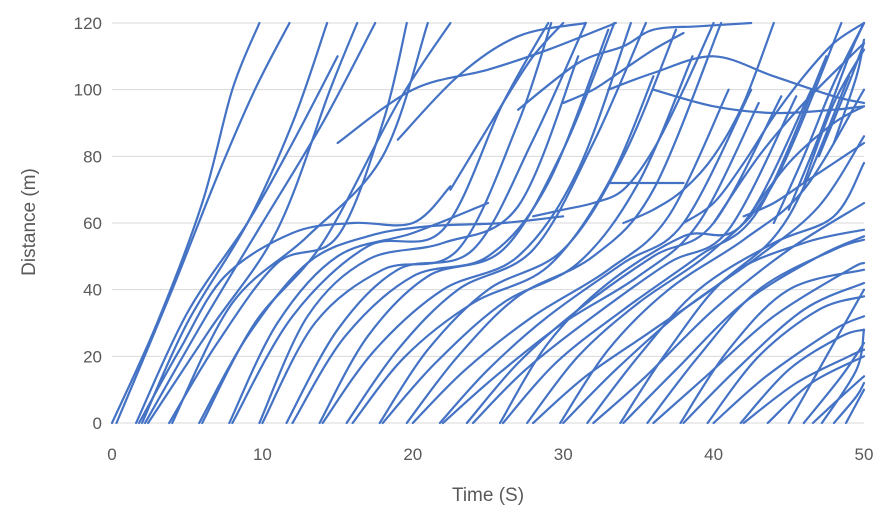 This screenshot has width=886, height=510. Describe the element at coordinates (92, 156) in the screenshot. I see `y-tick-label: 80` at that location.